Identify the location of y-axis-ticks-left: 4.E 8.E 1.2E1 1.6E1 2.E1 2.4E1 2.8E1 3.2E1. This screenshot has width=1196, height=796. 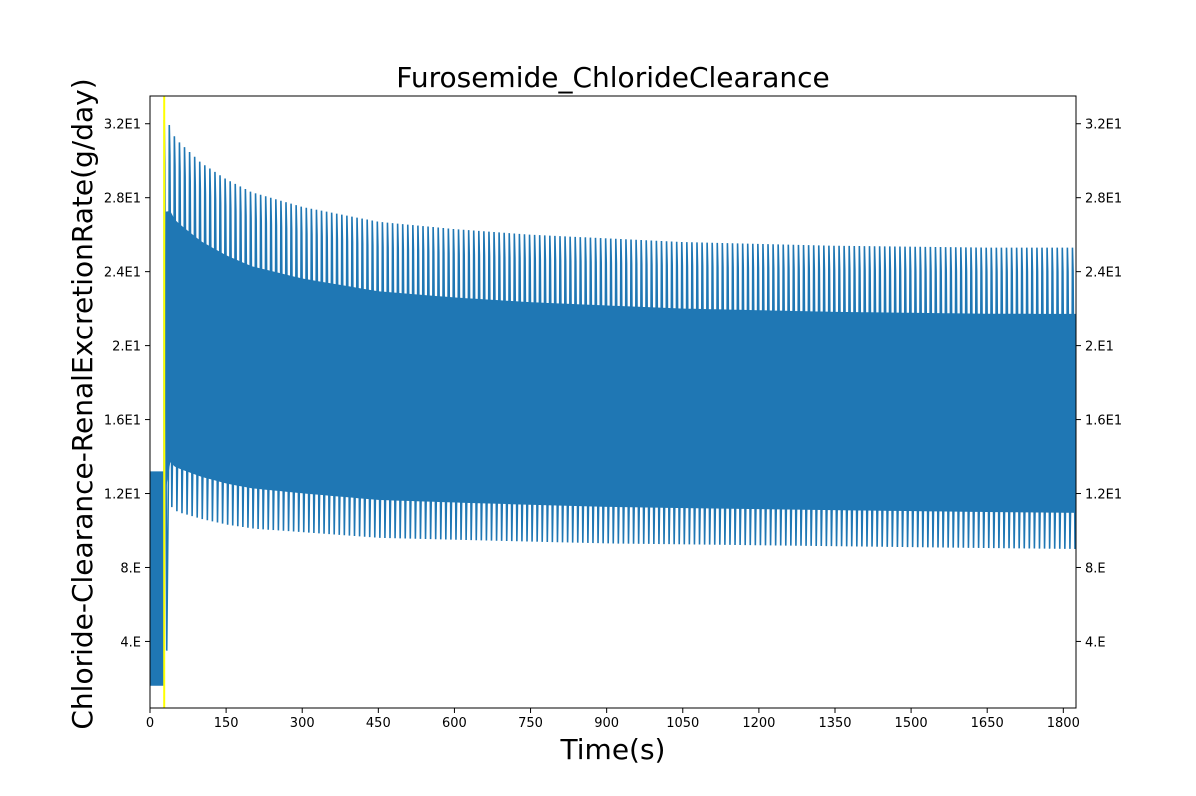
(127, 384).